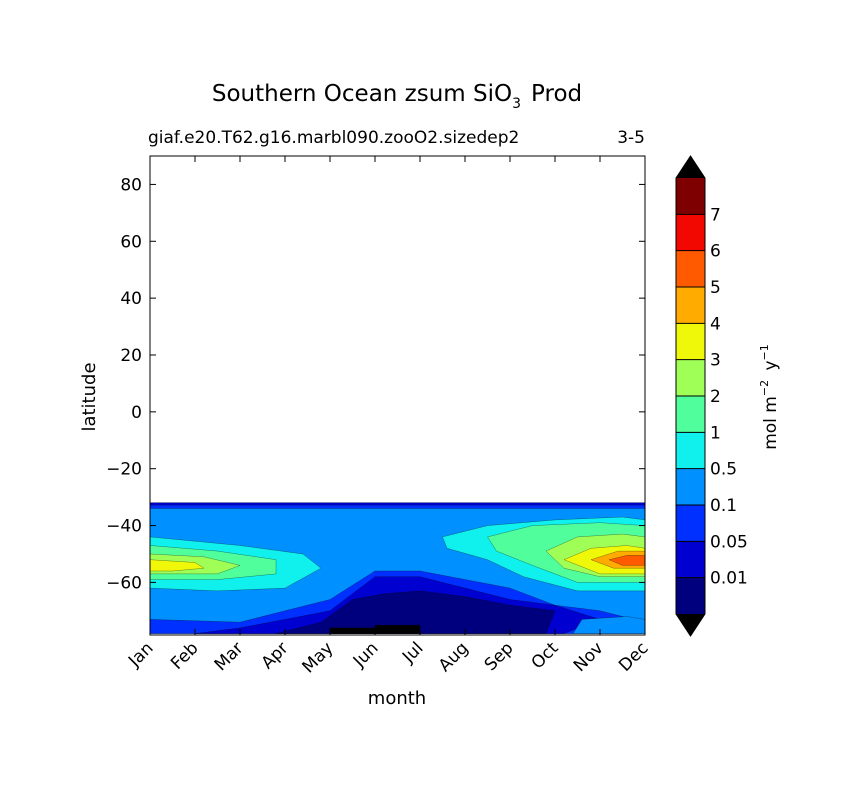 The image size is (863, 792). What do you see at coordinates (771, 423) in the screenshot?
I see `colorbar-label-unit: mol m` at bounding box center [771, 423].